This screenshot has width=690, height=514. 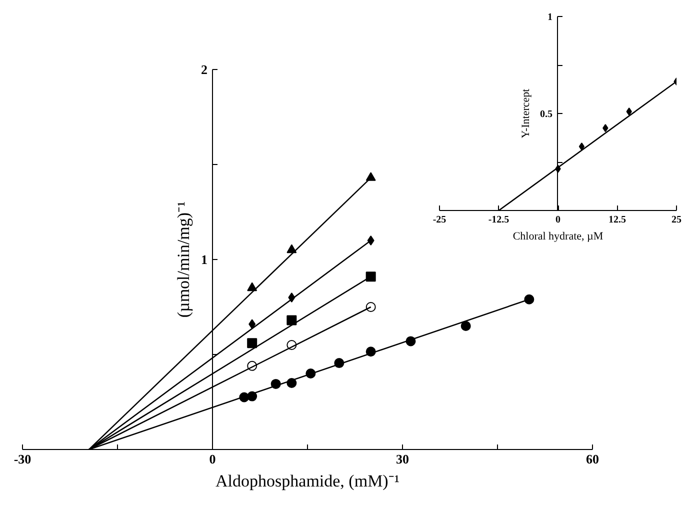 What do you see at coordinates (439, 220) in the screenshot?
I see `x-tick-label: -25` at bounding box center [439, 220].